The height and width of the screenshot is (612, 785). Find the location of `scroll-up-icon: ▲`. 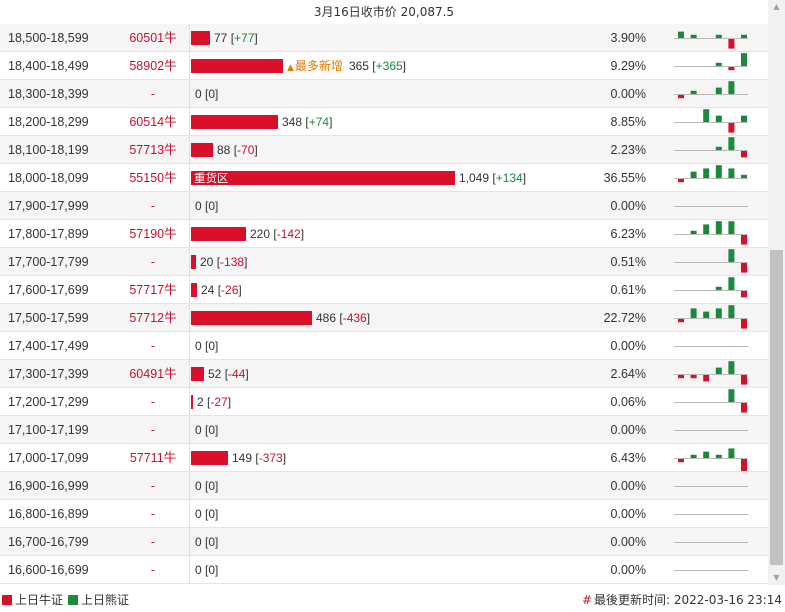

scroll-up-icon: ▲ is located at coordinates (776, 6).